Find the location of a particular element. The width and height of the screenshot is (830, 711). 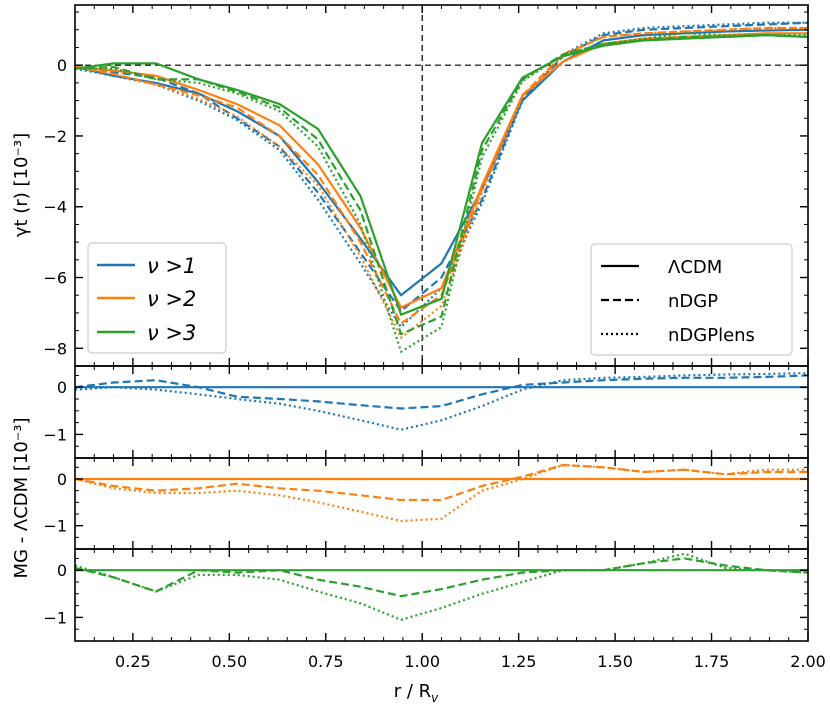

legend-label-ndgp: nDGP is located at coordinates (693, 301).